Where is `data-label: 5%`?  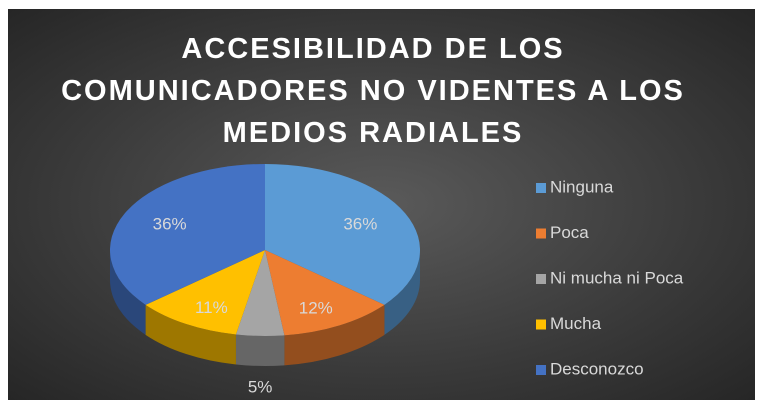 data-label: 5% is located at coordinates (260, 386).